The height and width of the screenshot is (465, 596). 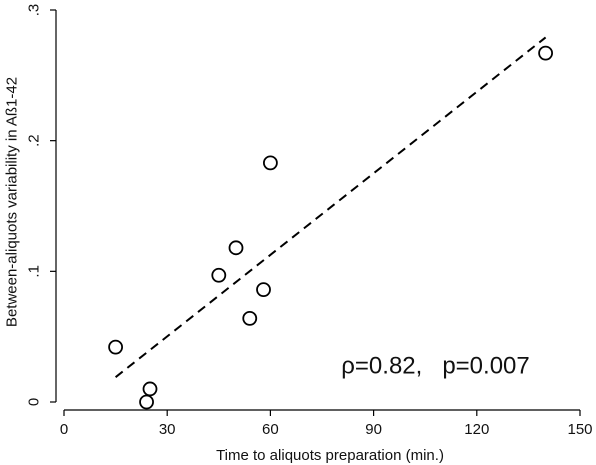 What do you see at coordinates (270, 429) in the screenshot?
I see `x-tick-label: 60` at bounding box center [270, 429].